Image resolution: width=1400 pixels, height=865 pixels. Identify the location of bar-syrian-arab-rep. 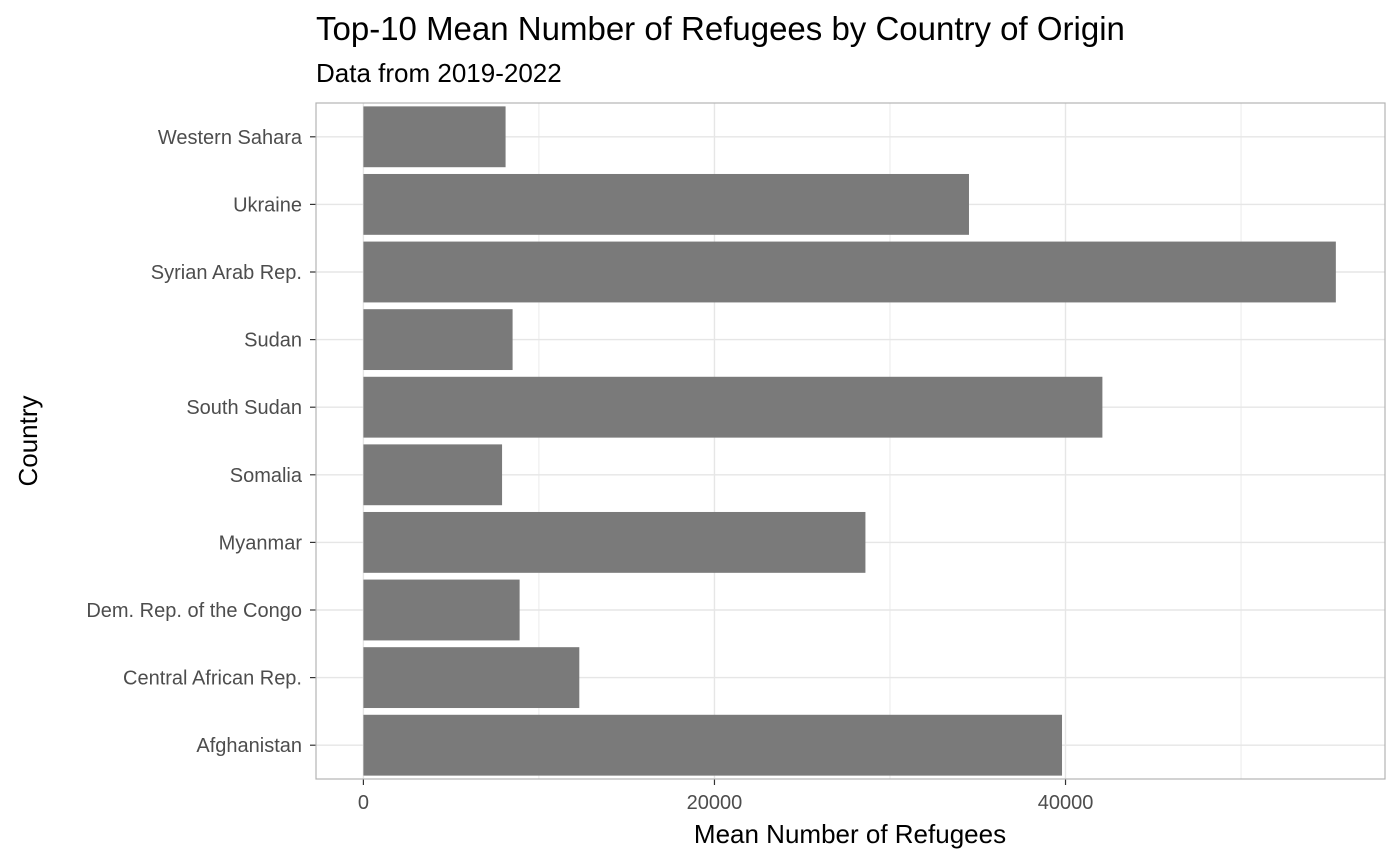
(849, 272).